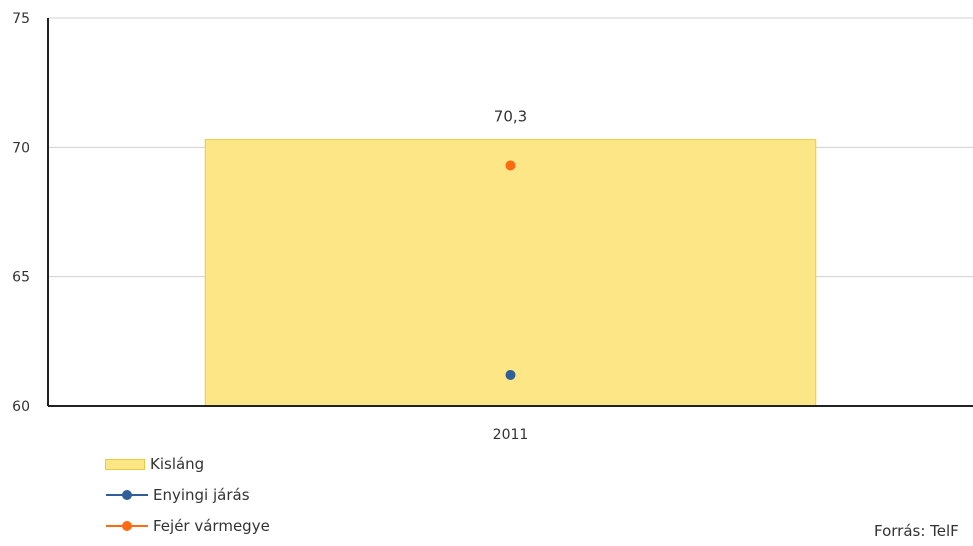  Describe the element at coordinates (511, 435) in the screenshot. I see `x-tick-label: 2011` at that location.